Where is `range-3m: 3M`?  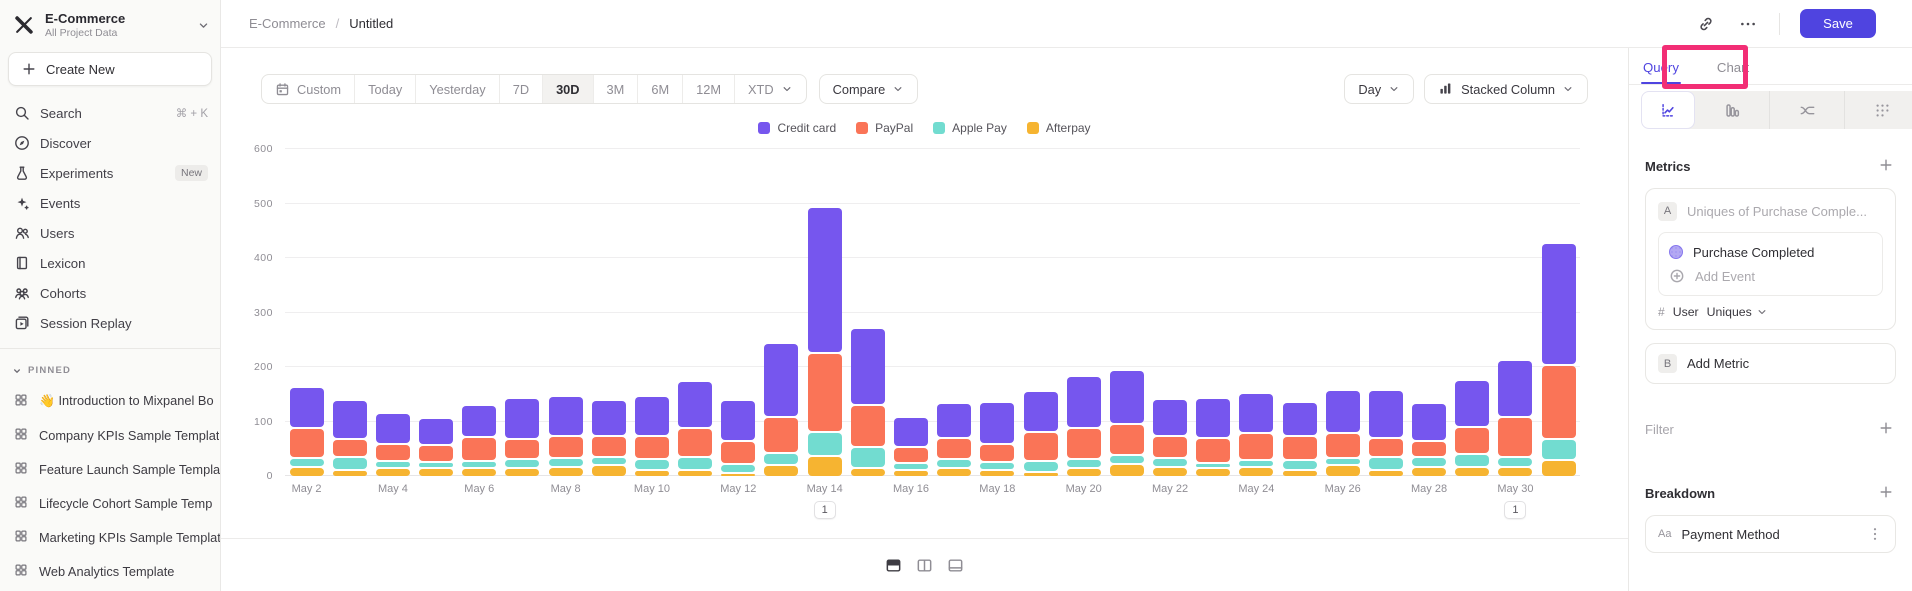
range-3m: 3M is located at coordinates (616, 89).